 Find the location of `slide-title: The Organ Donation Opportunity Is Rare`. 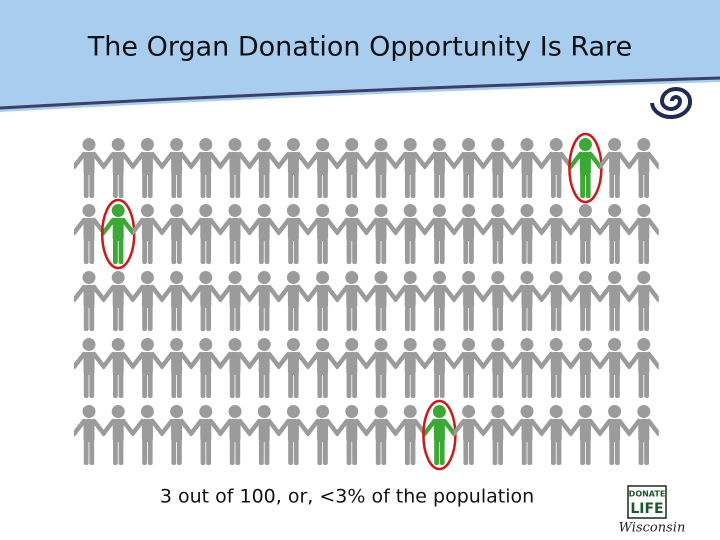

slide-title: The Organ Donation Opportunity Is Rare is located at coordinates (359, 47).